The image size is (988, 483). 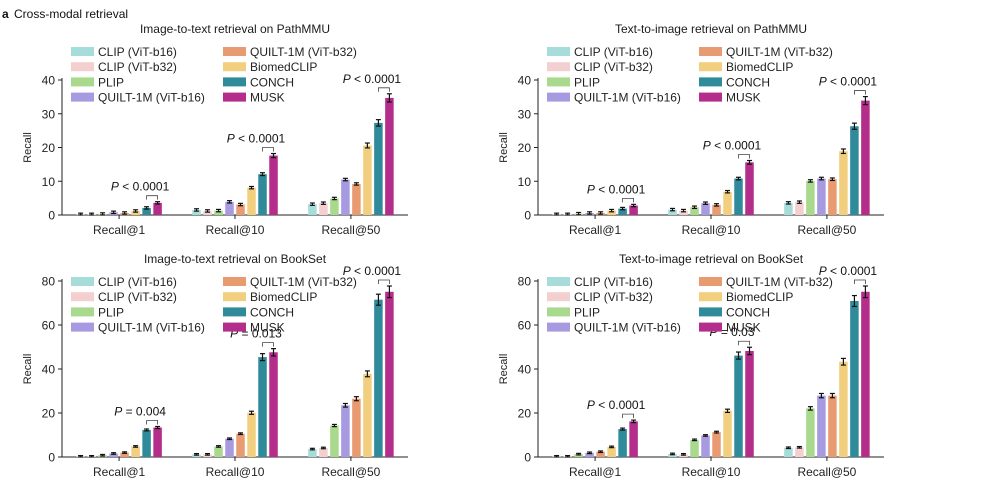 I want to click on y-tick-label: 0, so click(x=527, y=216).